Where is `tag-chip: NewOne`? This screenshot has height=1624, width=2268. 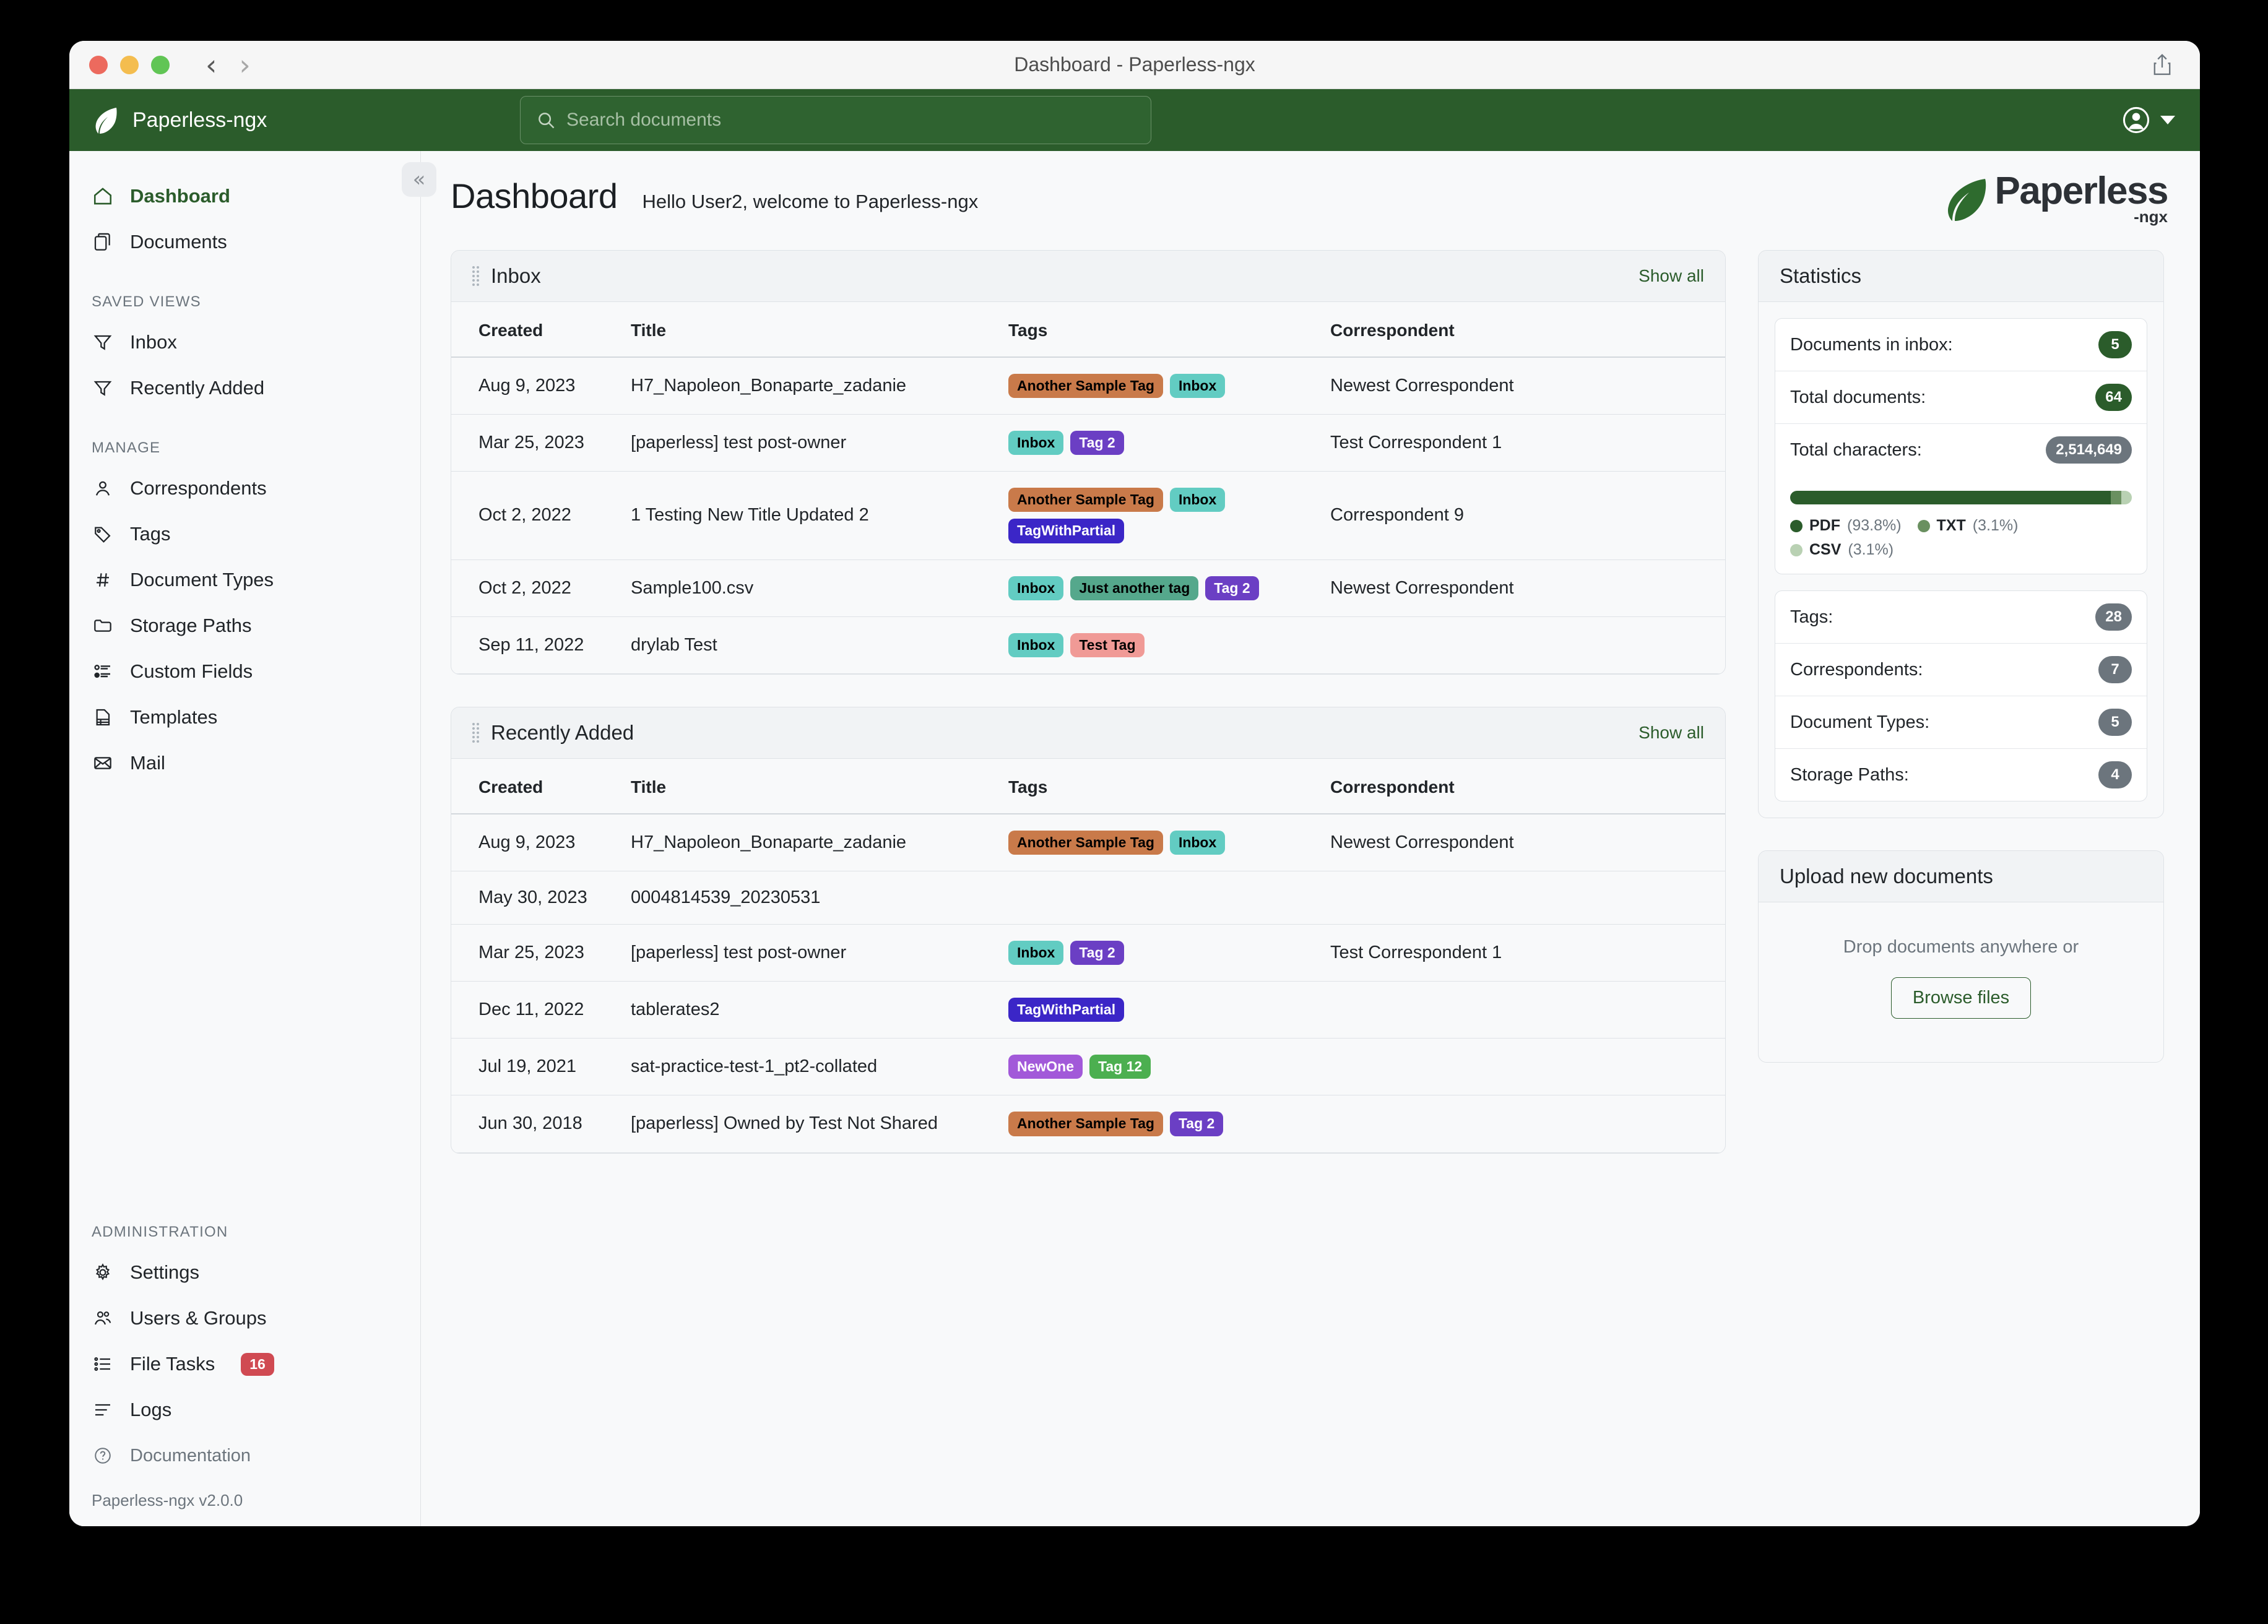 tag-chip: NewOne is located at coordinates (1045, 1067).